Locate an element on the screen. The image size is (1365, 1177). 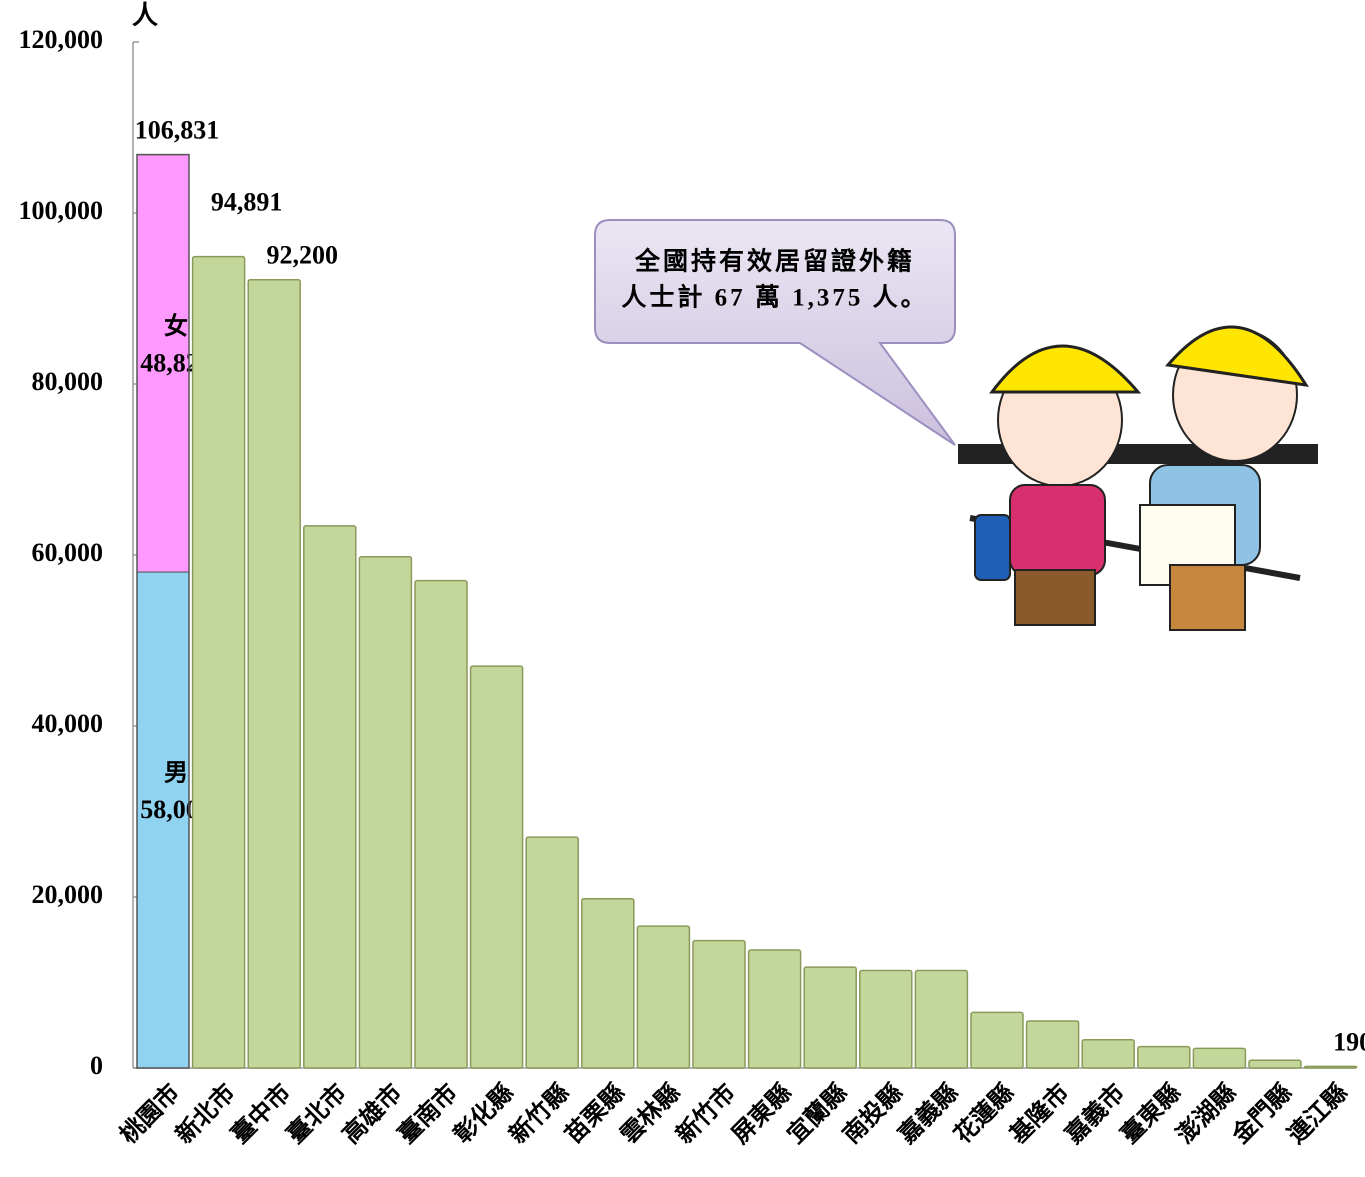
x-tick-label: 嘉義市 is located at coordinates (1095, 1113).